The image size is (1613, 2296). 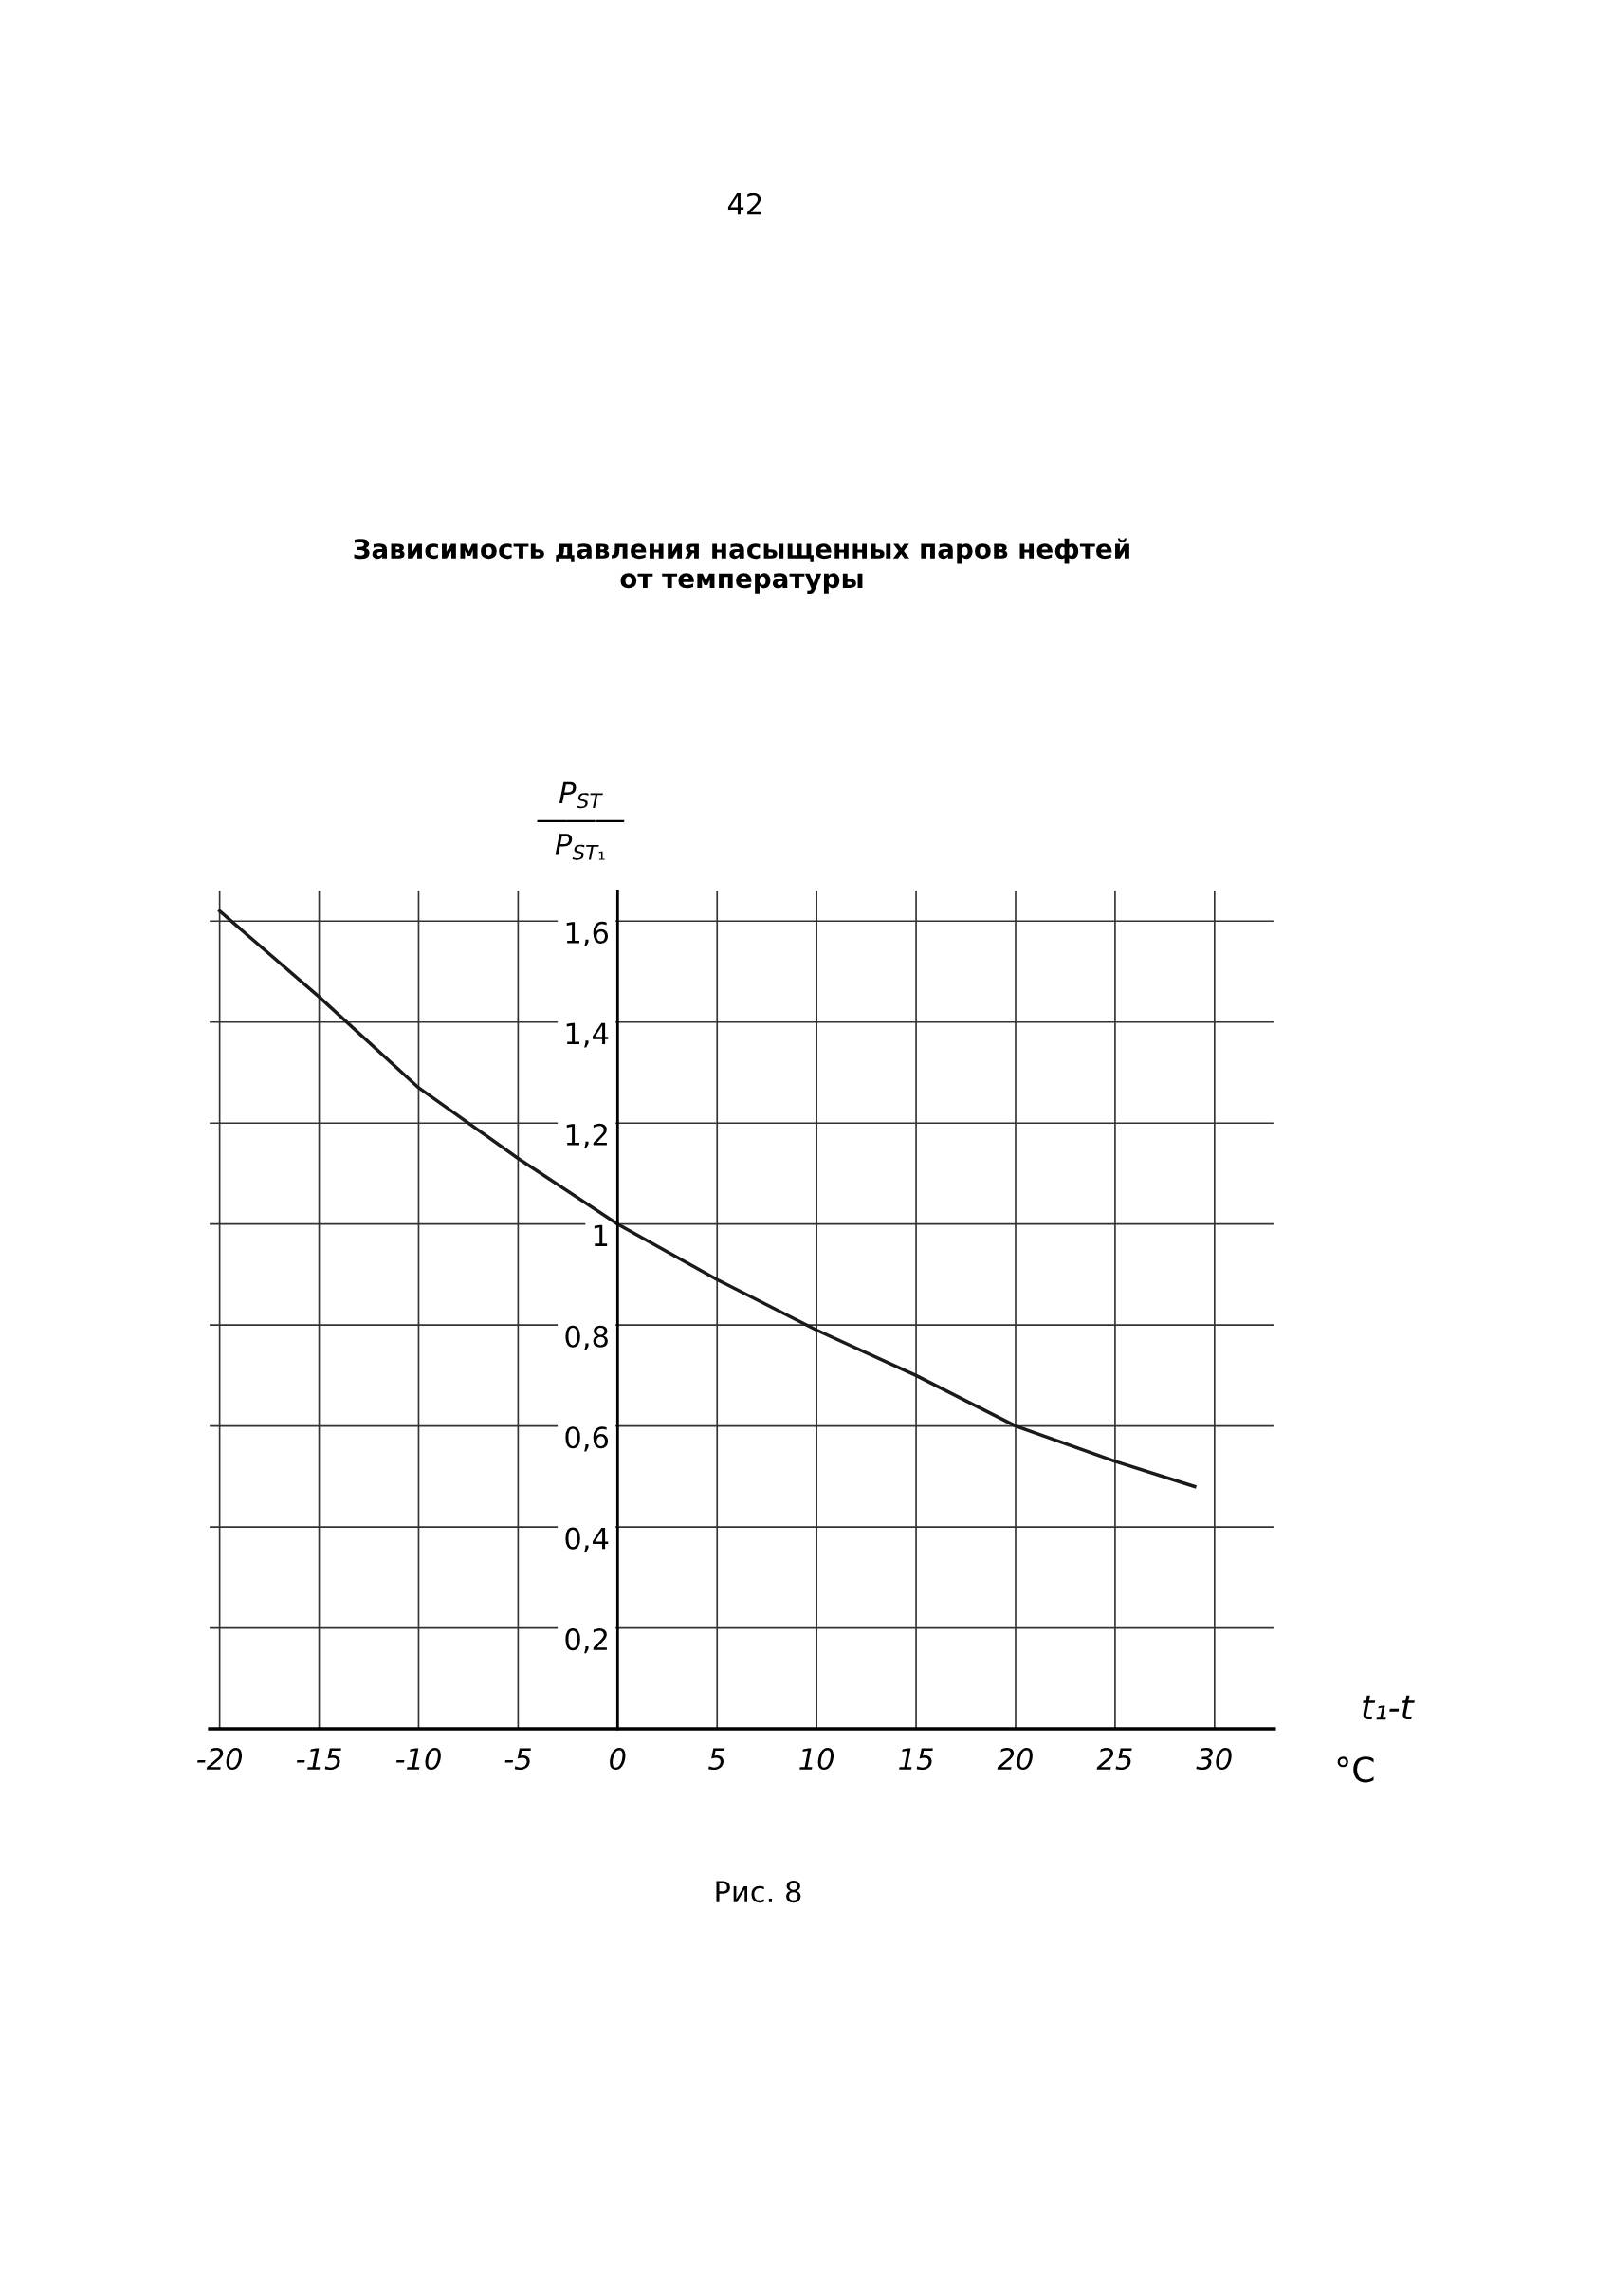 I want to click on y-tick-label: 1,4, so click(x=587, y=1035).